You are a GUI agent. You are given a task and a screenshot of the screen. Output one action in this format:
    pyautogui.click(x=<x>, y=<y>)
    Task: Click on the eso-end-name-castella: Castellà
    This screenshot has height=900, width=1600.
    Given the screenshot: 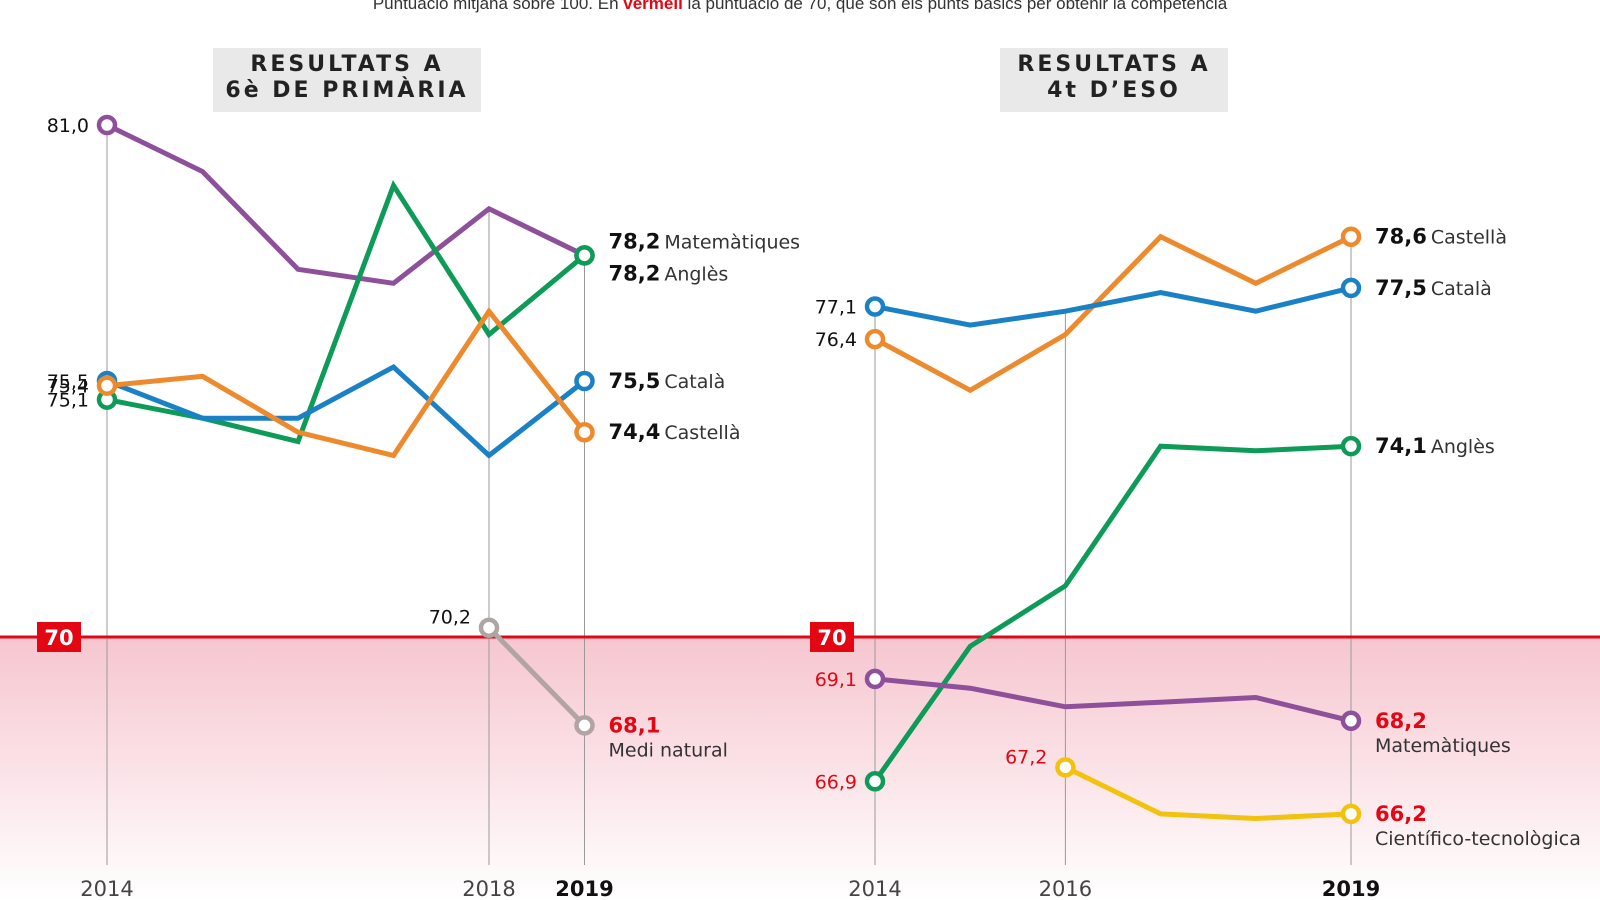 What is the action you would take?
    pyautogui.click(x=1469, y=238)
    